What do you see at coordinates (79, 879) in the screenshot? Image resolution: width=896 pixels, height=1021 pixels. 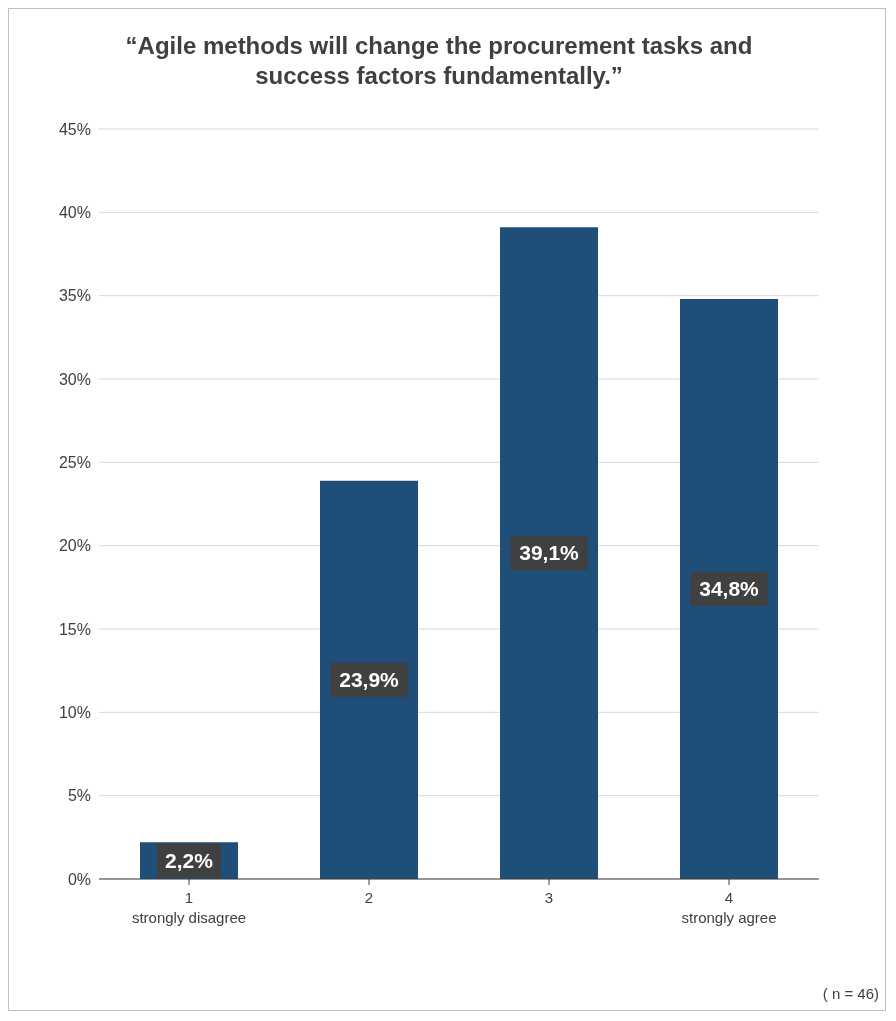 I see `y-tick-label: 0%` at bounding box center [79, 879].